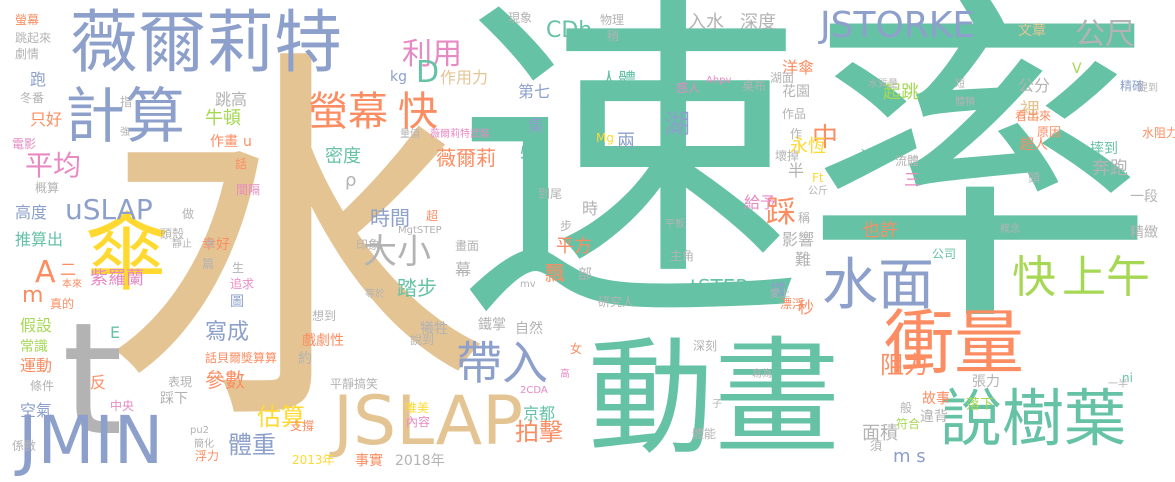  Describe the element at coordinates (1144, 197) in the screenshot. I see `cloud-word: 一段` at that location.